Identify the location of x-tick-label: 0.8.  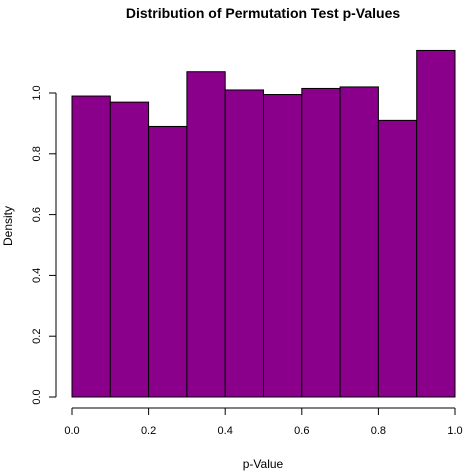
(378, 431).